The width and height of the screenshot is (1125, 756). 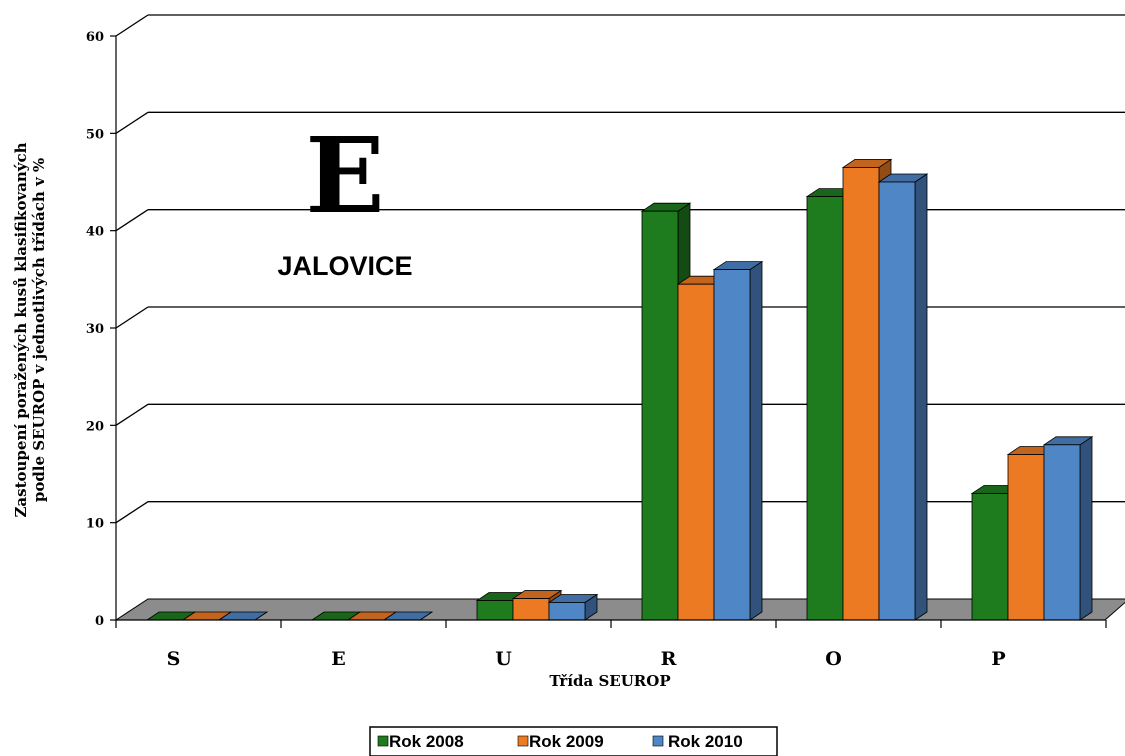 I want to click on y-tick-label: 50, so click(x=95, y=134).